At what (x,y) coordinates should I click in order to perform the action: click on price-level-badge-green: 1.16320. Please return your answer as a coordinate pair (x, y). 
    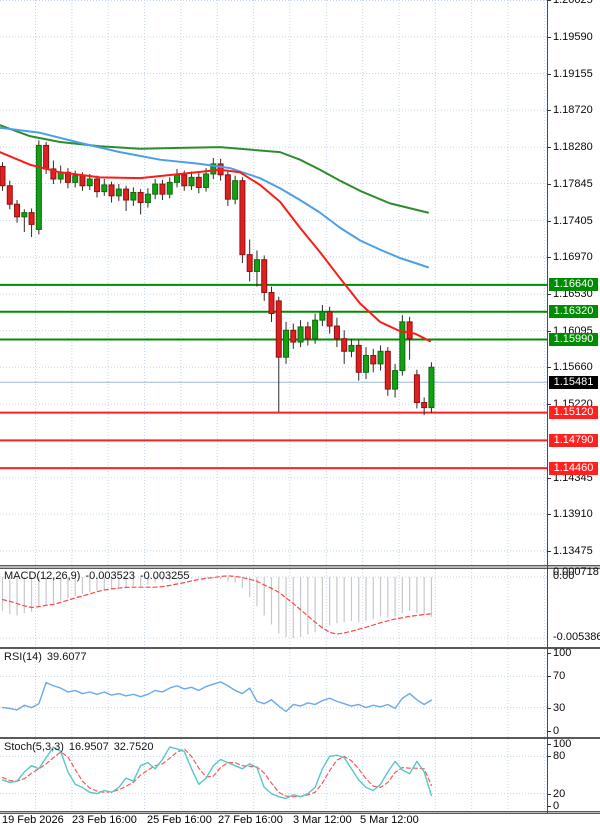
    Looking at the image, I should click on (573, 312).